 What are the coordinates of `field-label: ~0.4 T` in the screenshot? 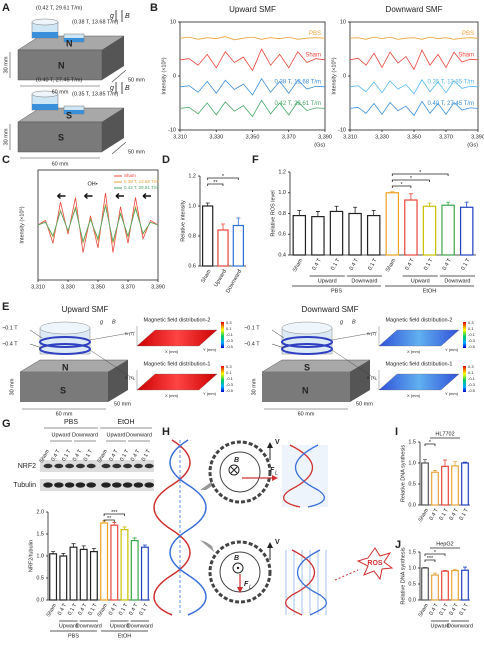 It's located at (10, 344).